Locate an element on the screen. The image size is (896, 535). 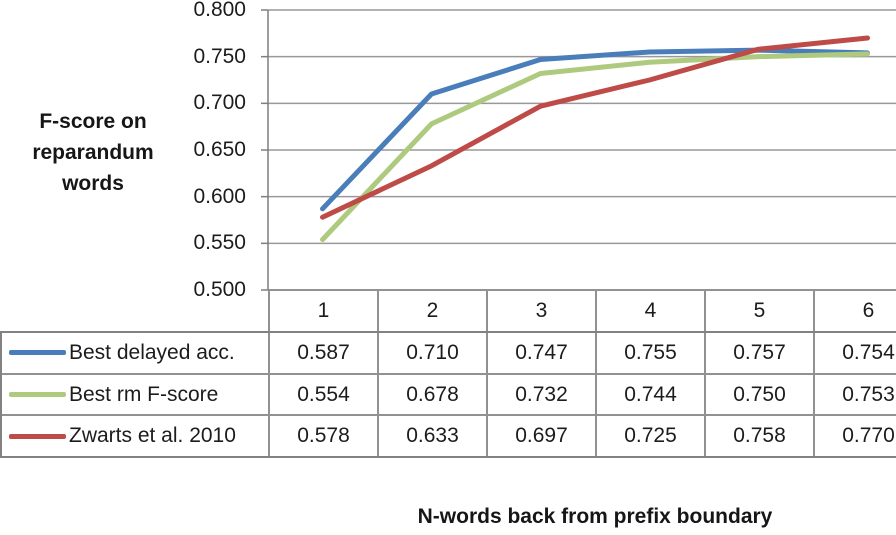
table-value: 0.633 is located at coordinates (431, 436).